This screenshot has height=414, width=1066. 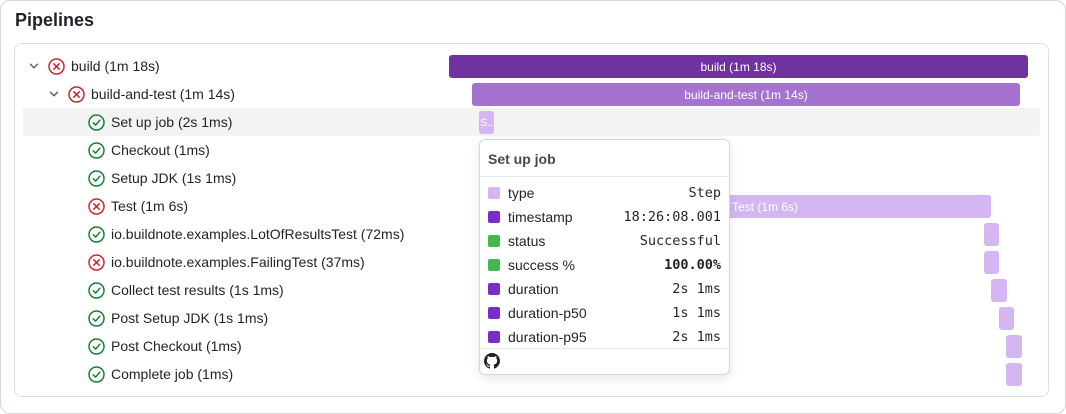 I want to click on tooltip-row-duration-p50: duration-p50 1s 1ms, so click(x=604, y=313).